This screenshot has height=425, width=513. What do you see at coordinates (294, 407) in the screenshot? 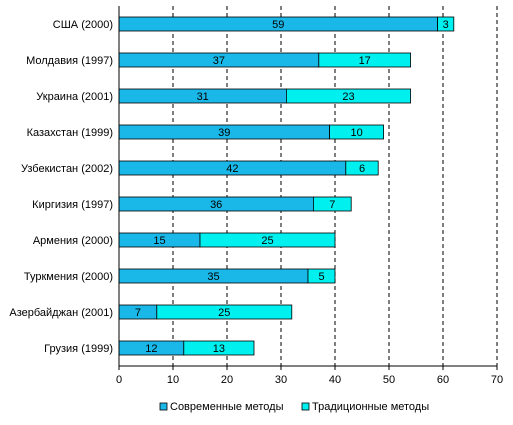
I see `legend: Современные методы Традиционные методы` at bounding box center [294, 407].